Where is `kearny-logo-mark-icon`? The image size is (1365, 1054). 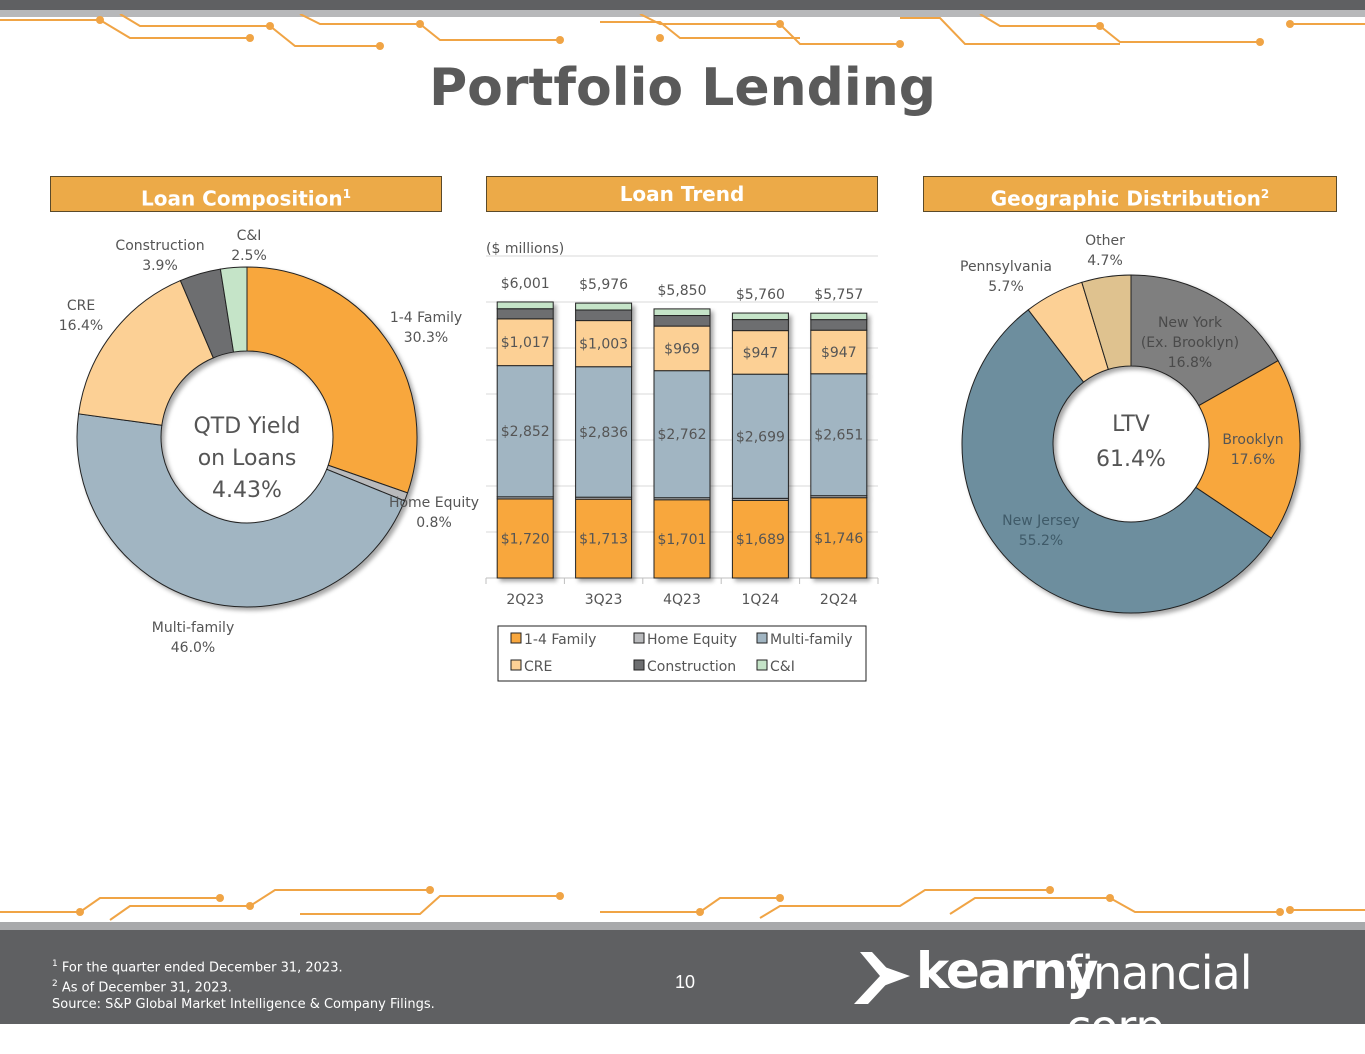 kearny-logo-mark-icon is located at coordinates (882, 978).